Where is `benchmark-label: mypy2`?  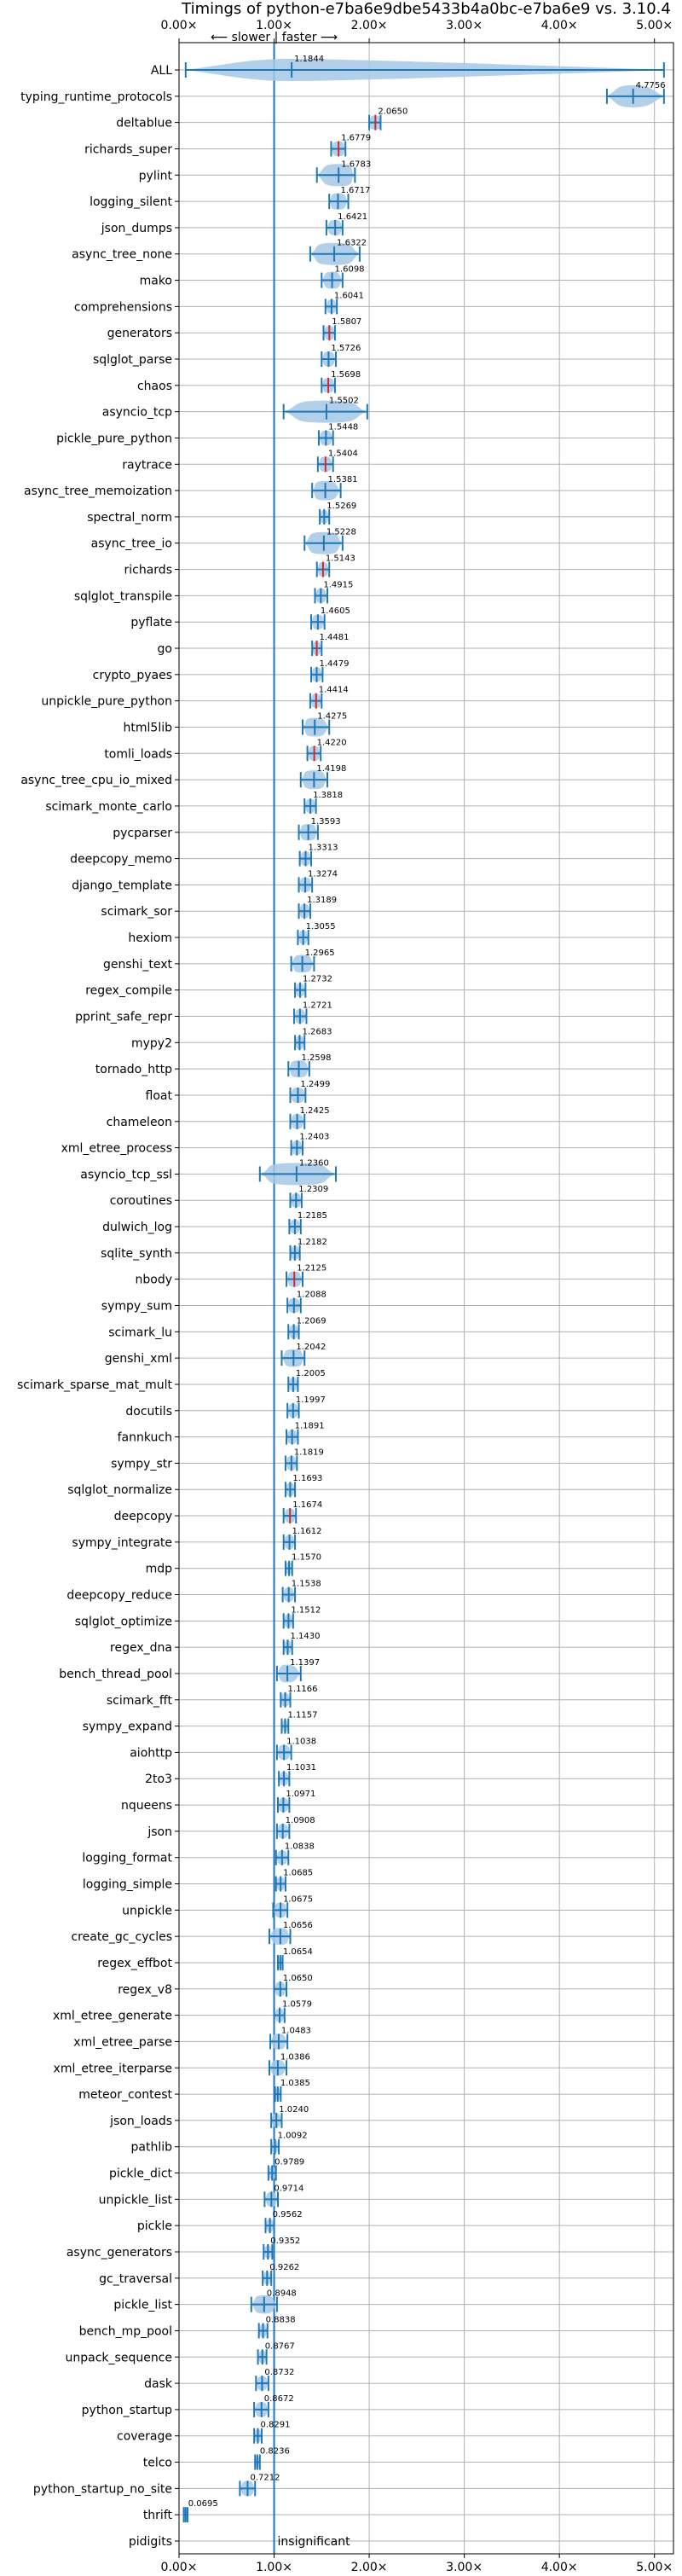 benchmark-label: mypy2 is located at coordinates (151, 1043).